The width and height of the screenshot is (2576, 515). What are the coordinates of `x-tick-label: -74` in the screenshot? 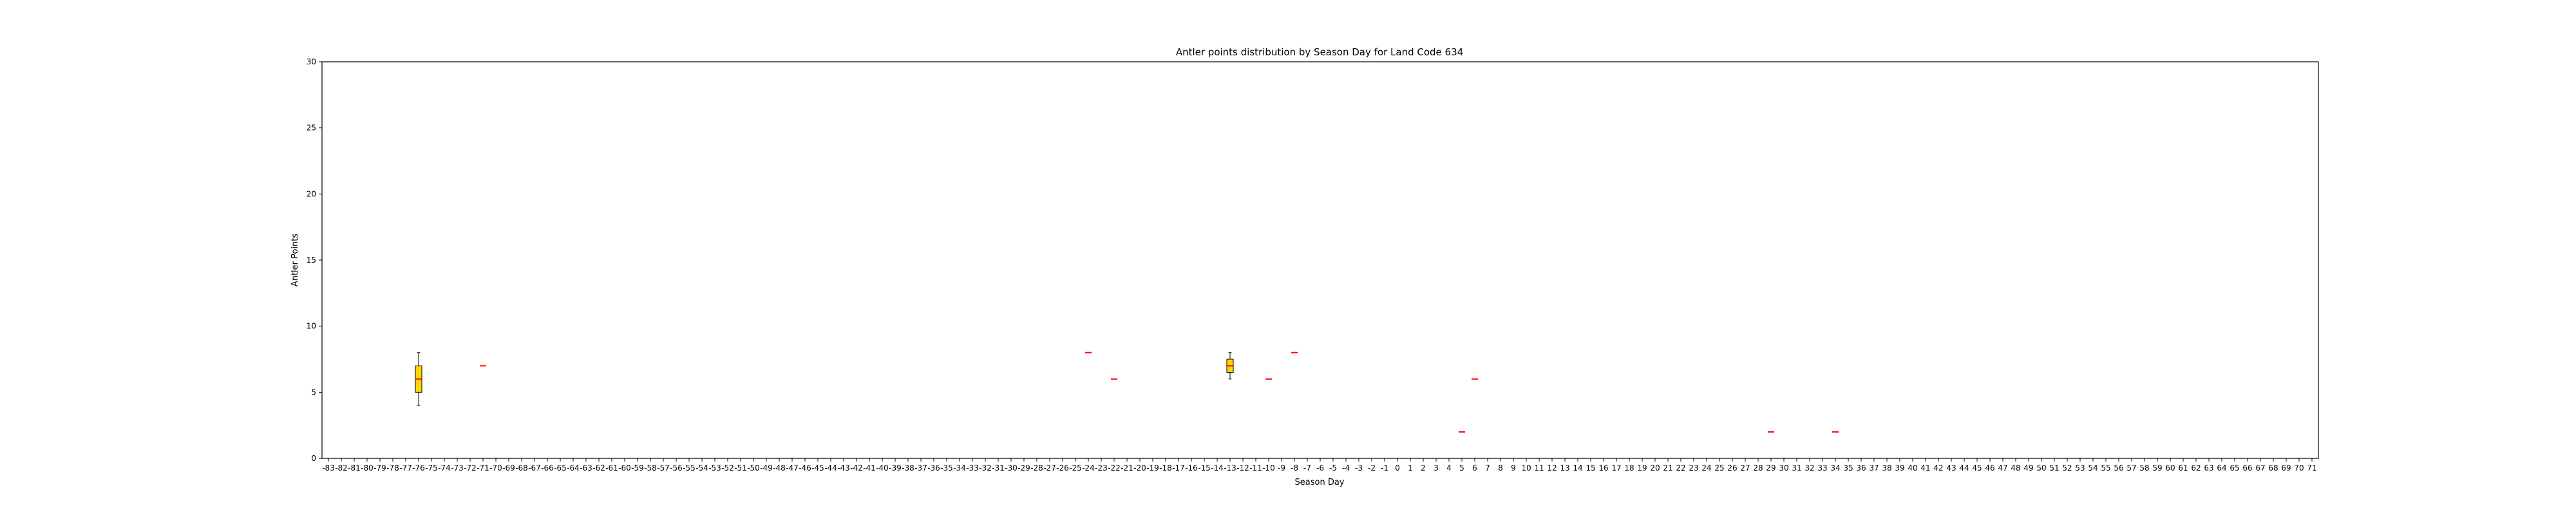 It's located at (445, 468).